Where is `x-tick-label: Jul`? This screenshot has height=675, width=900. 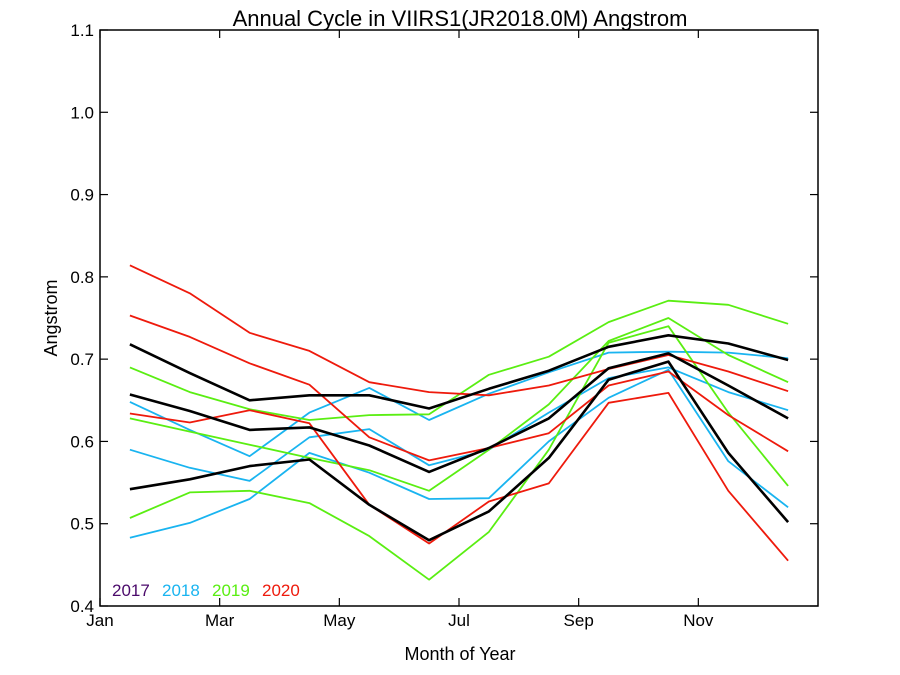 x-tick-label: Jul is located at coordinates (459, 620).